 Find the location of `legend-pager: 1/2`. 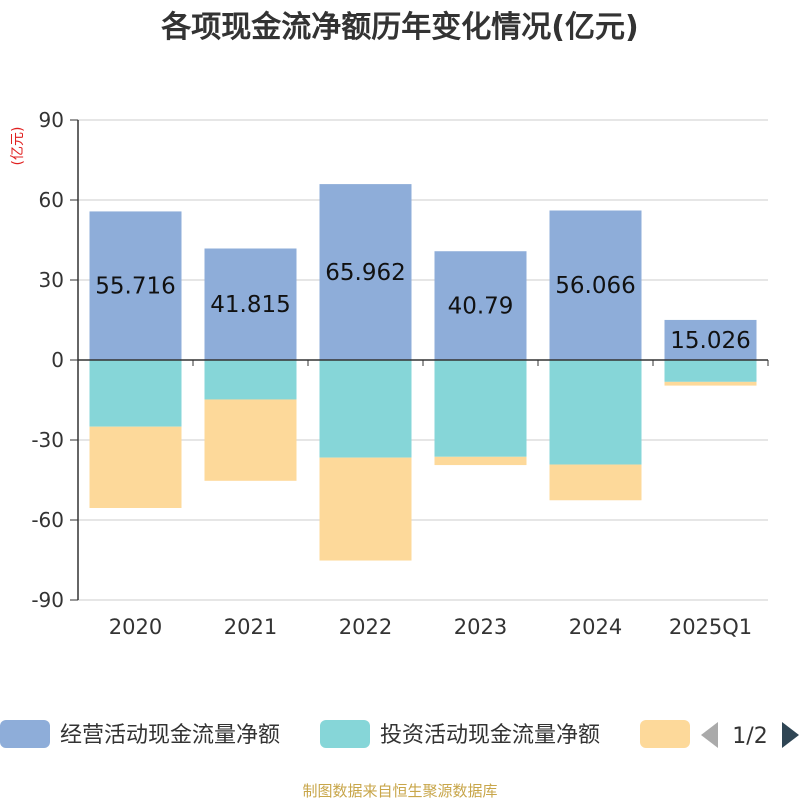

legend-pager: 1/2 is located at coordinates (750, 735).